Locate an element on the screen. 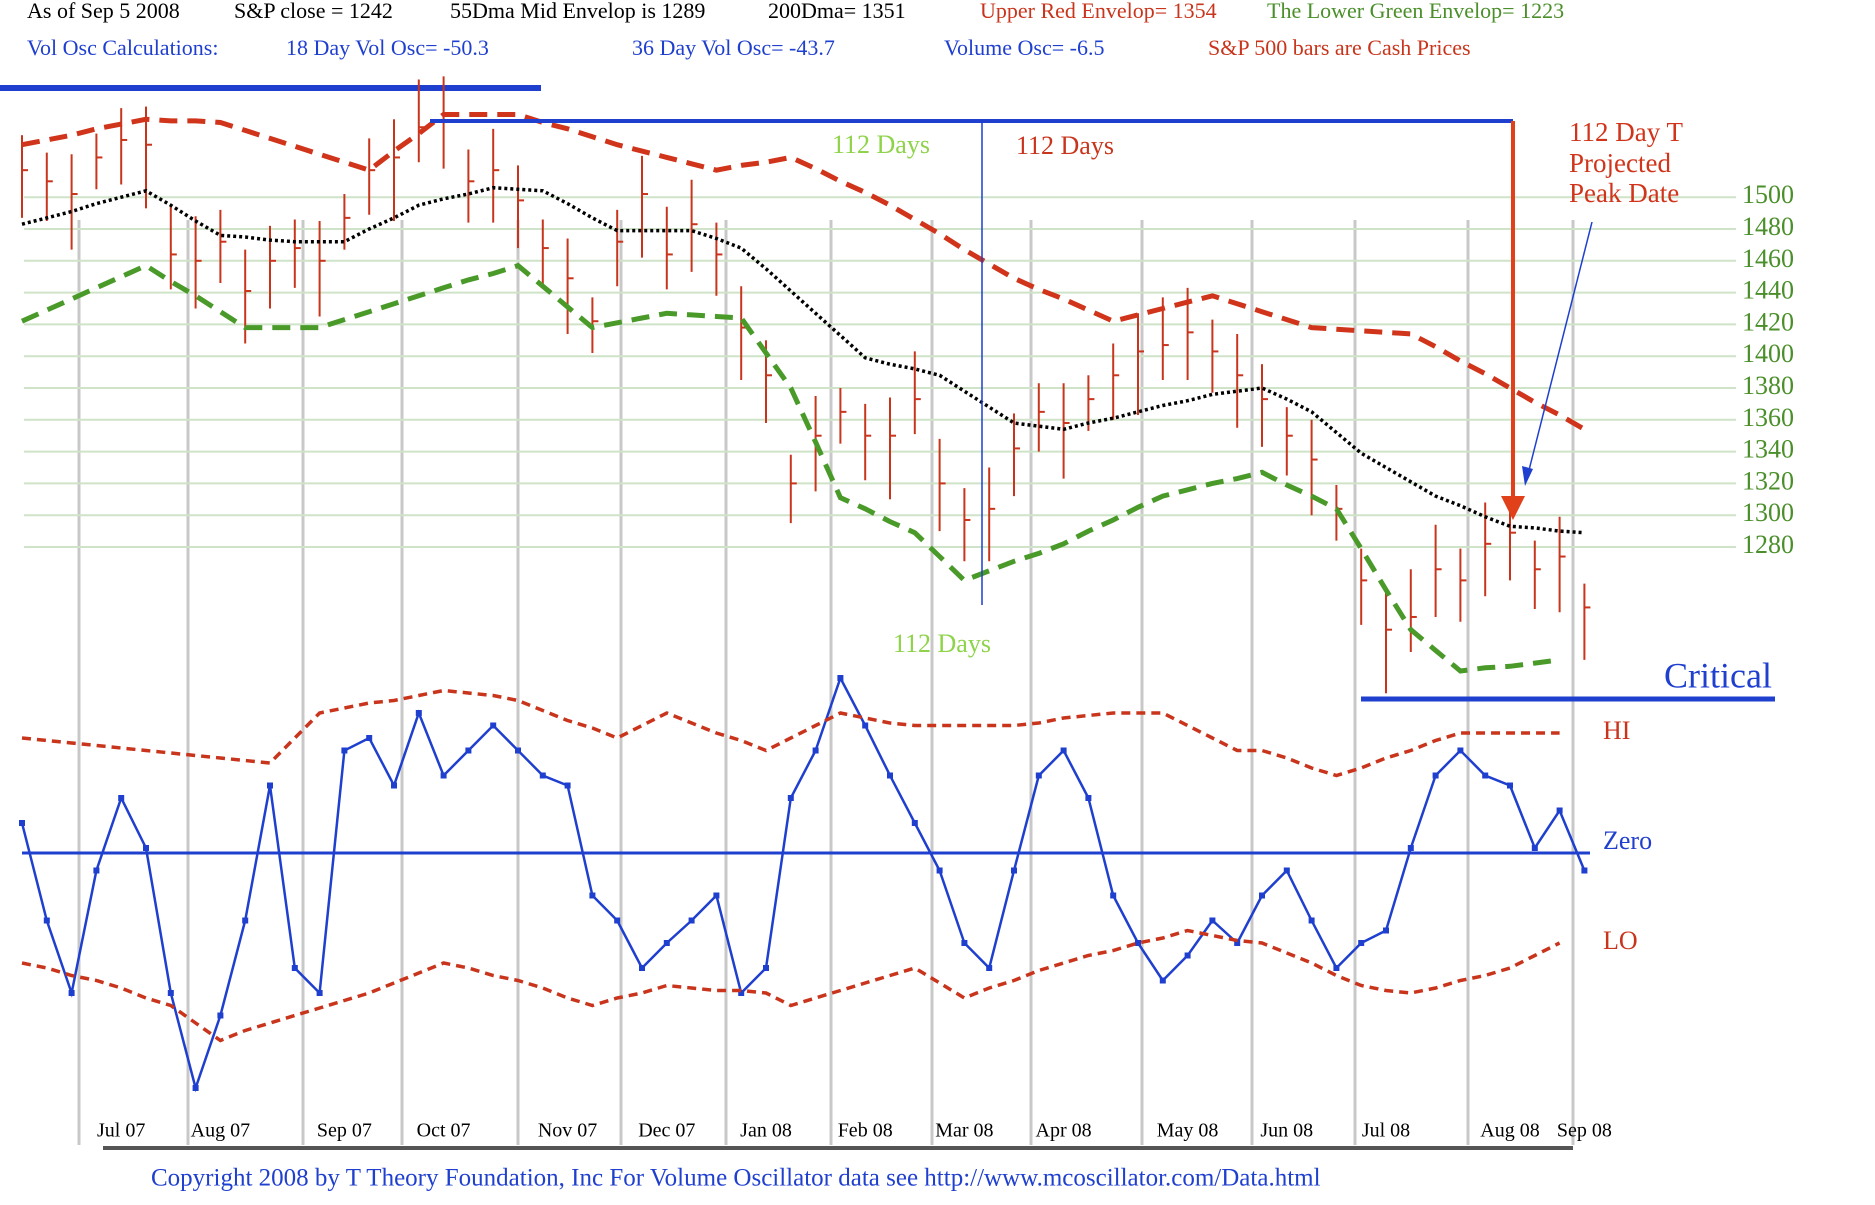  x-tick-label: Sep 07 is located at coordinates (344, 1131).